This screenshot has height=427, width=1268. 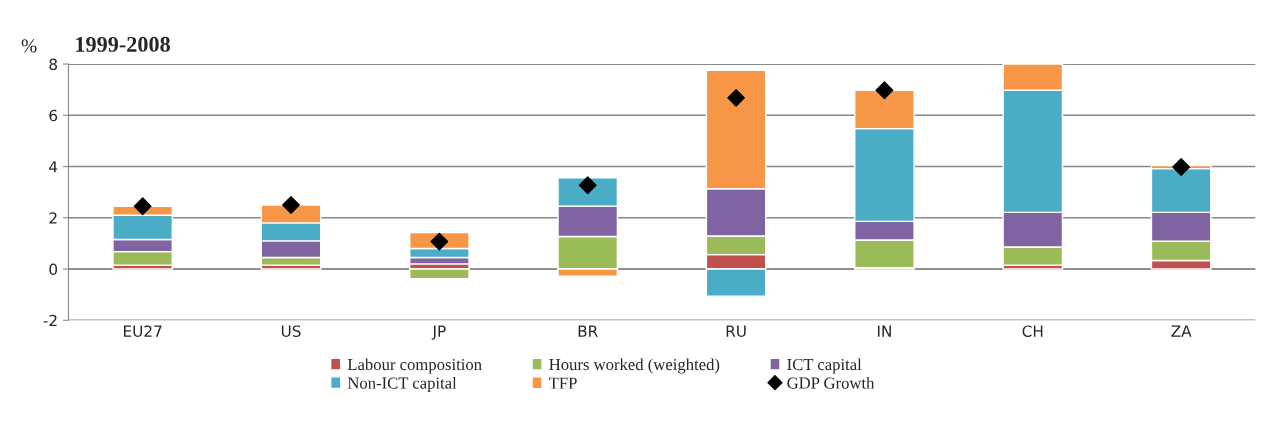 What do you see at coordinates (439, 274) in the screenshot?
I see `bar` at bounding box center [439, 274].